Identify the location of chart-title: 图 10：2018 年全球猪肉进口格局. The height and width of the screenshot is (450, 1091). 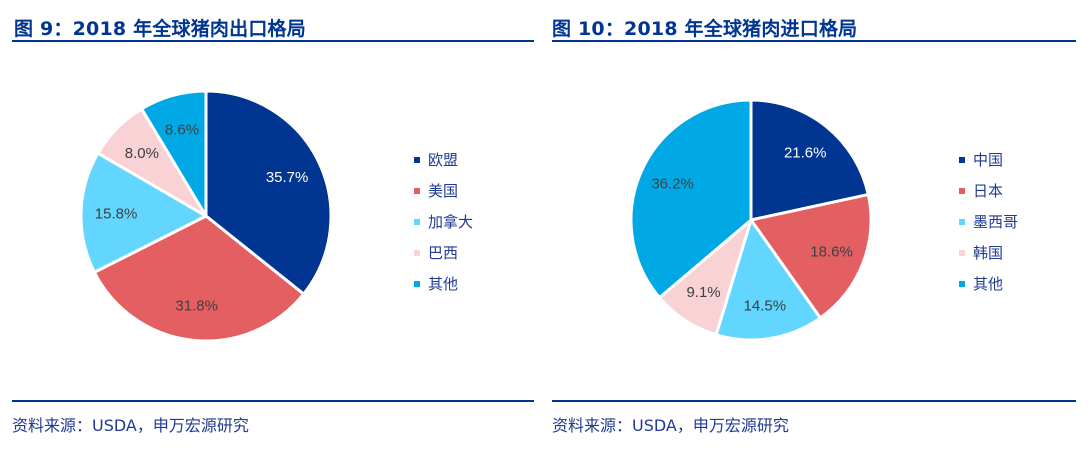
(705, 29).